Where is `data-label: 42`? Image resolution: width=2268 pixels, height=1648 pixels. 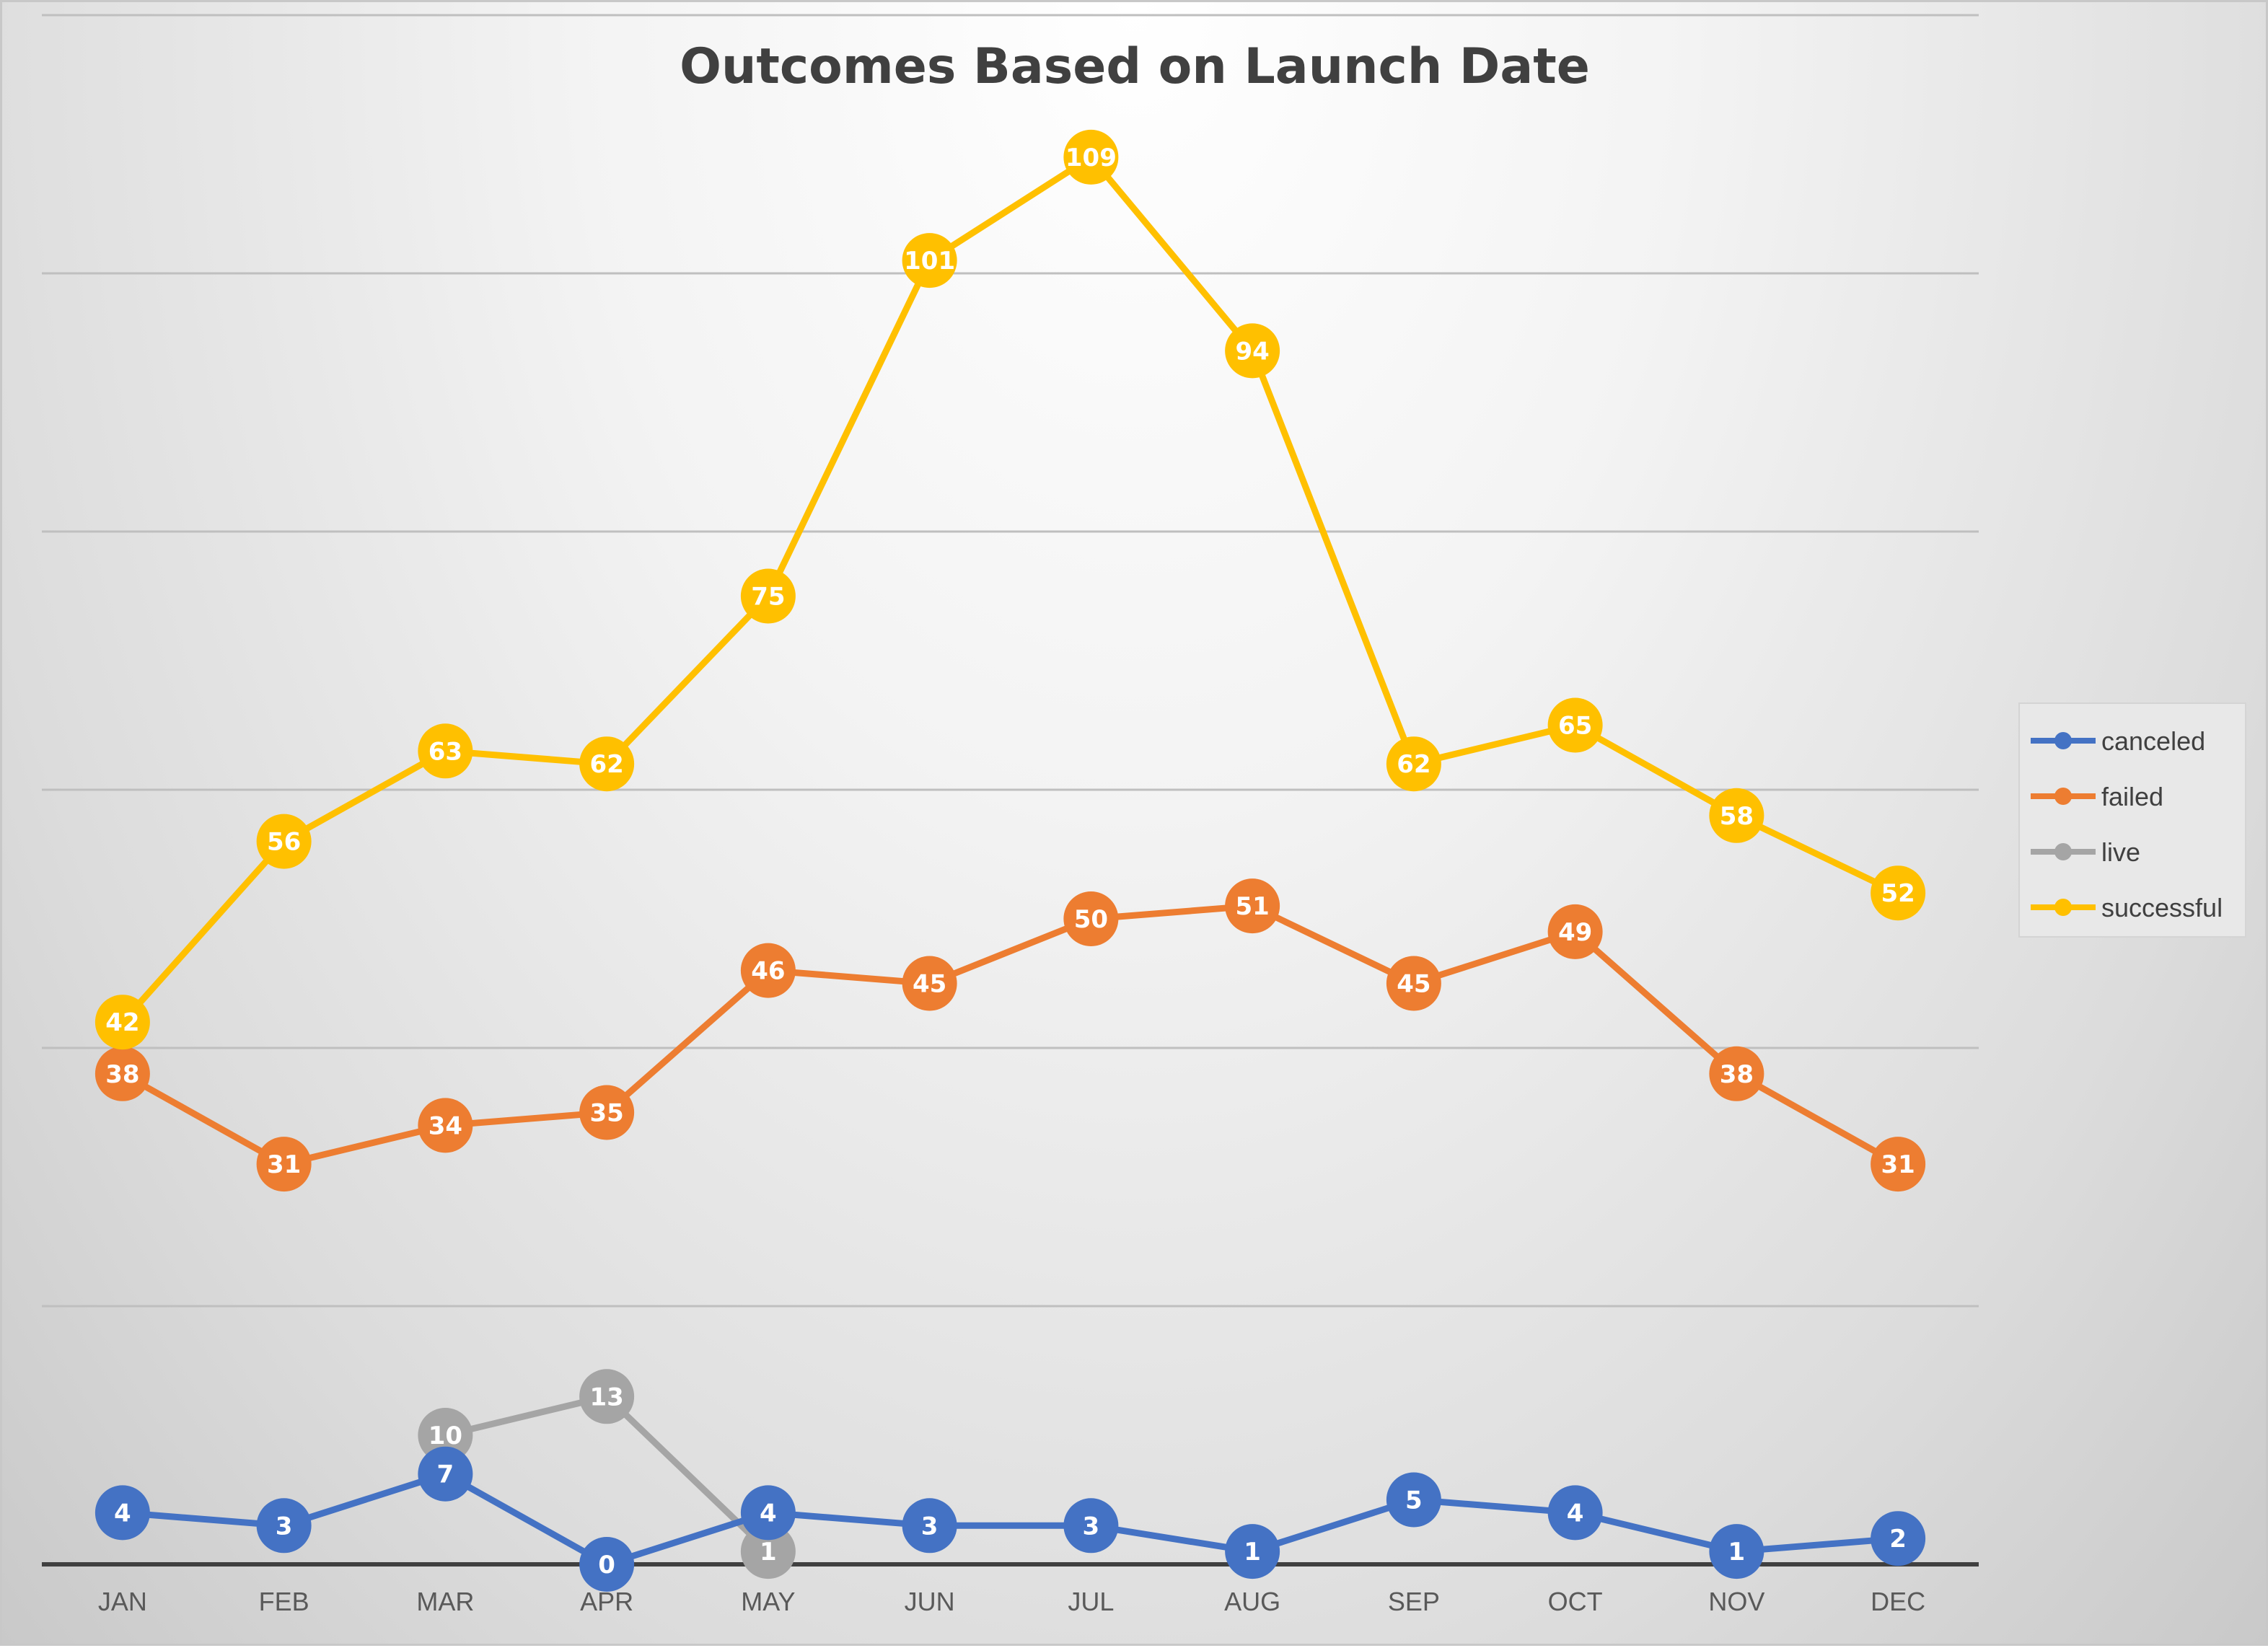
data-label: 42 is located at coordinates (122, 1022).